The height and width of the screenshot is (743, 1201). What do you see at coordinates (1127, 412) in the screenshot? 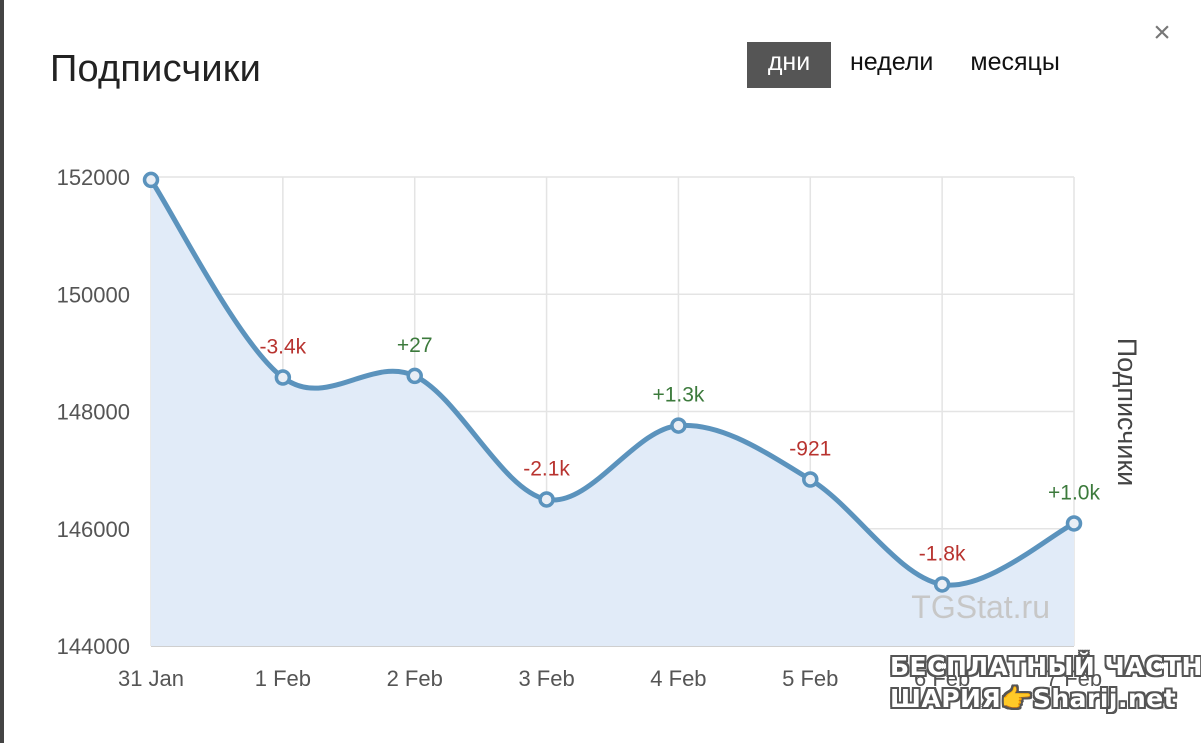
I see `y-axis-label: Подписчики` at bounding box center [1127, 412].